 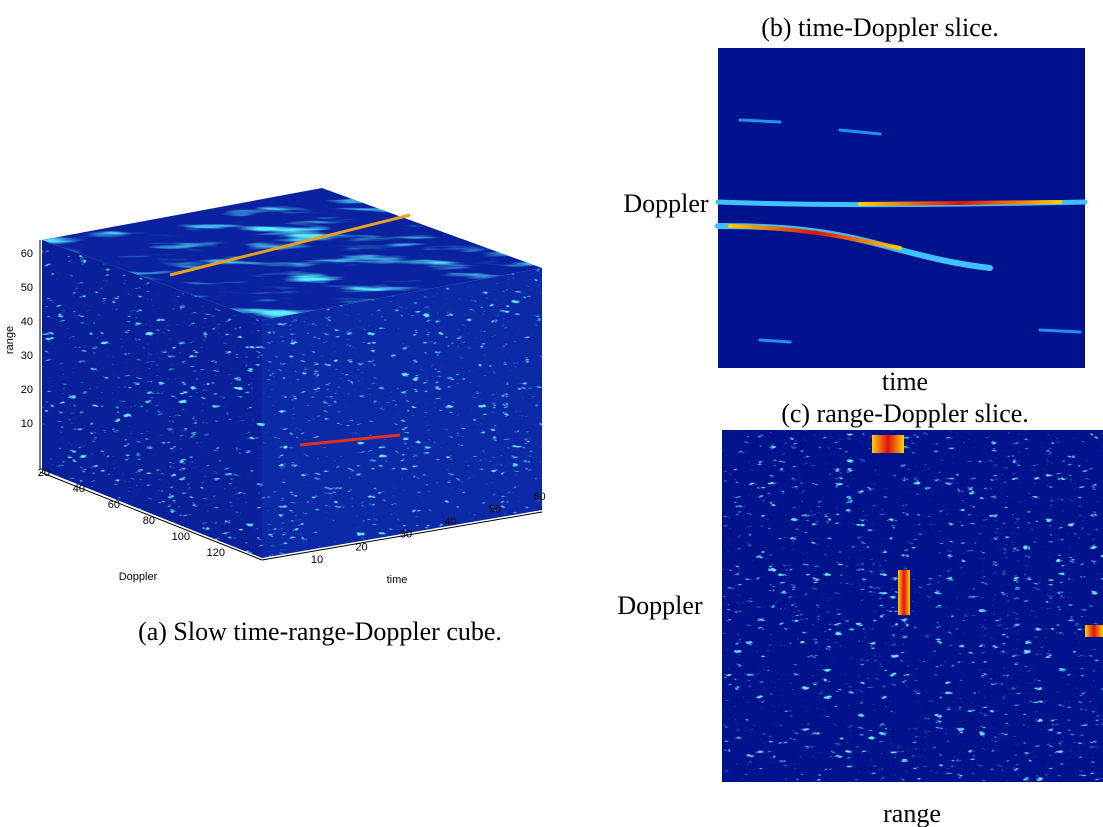 What do you see at coordinates (149, 521) in the screenshot?
I see `tick-label: 80` at bounding box center [149, 521].